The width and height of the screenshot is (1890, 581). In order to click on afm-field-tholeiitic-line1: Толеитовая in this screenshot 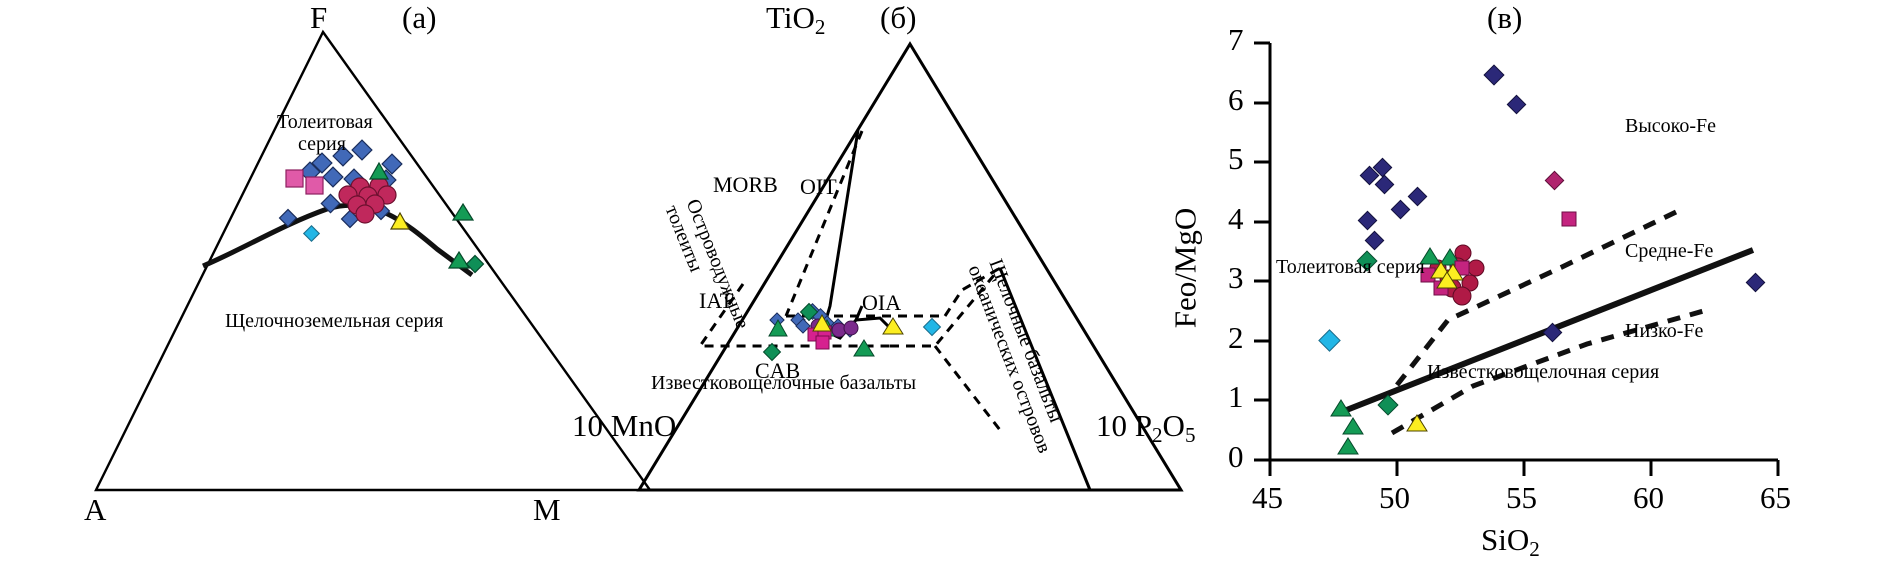, I will do `click(325, 122)`.